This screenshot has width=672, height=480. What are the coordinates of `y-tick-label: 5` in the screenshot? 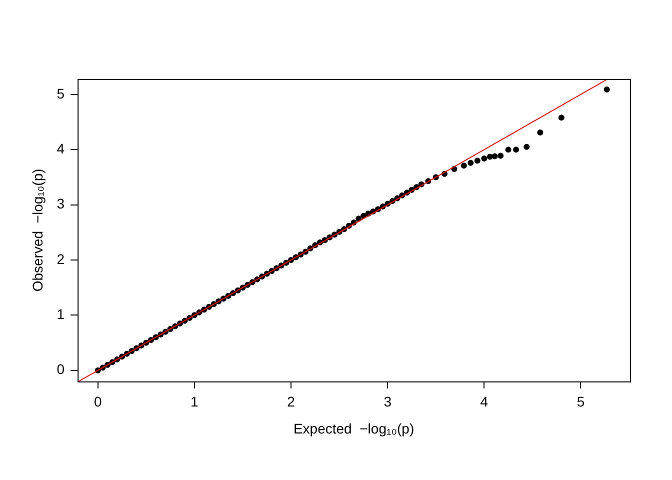 It's located at (60, 93).